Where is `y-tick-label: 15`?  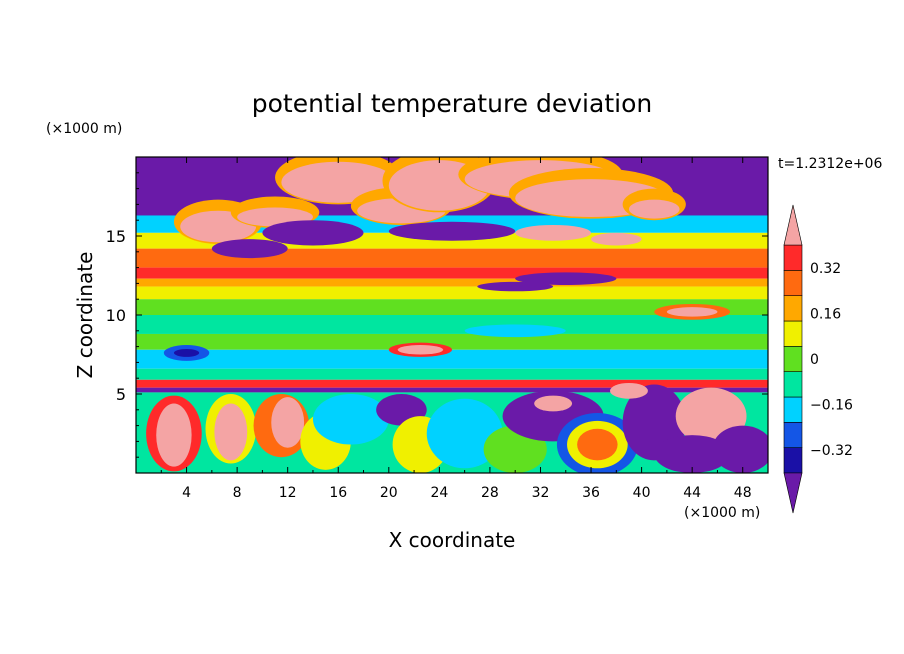
y-tick-label: 15 is located at coordinates (116, 236).